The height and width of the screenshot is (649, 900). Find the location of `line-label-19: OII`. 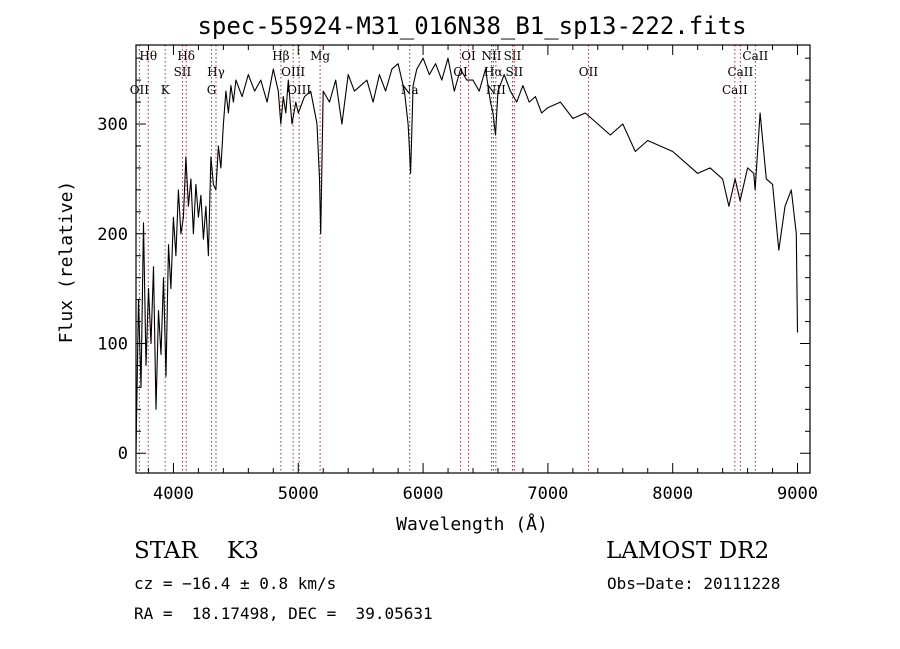

line-label-19: OII is located at coordinates (589, 72).